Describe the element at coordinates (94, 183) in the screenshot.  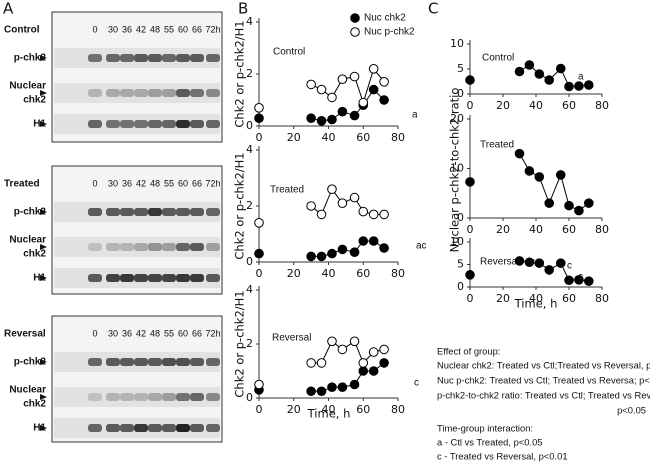
I see `lane-label: 0` at that location.